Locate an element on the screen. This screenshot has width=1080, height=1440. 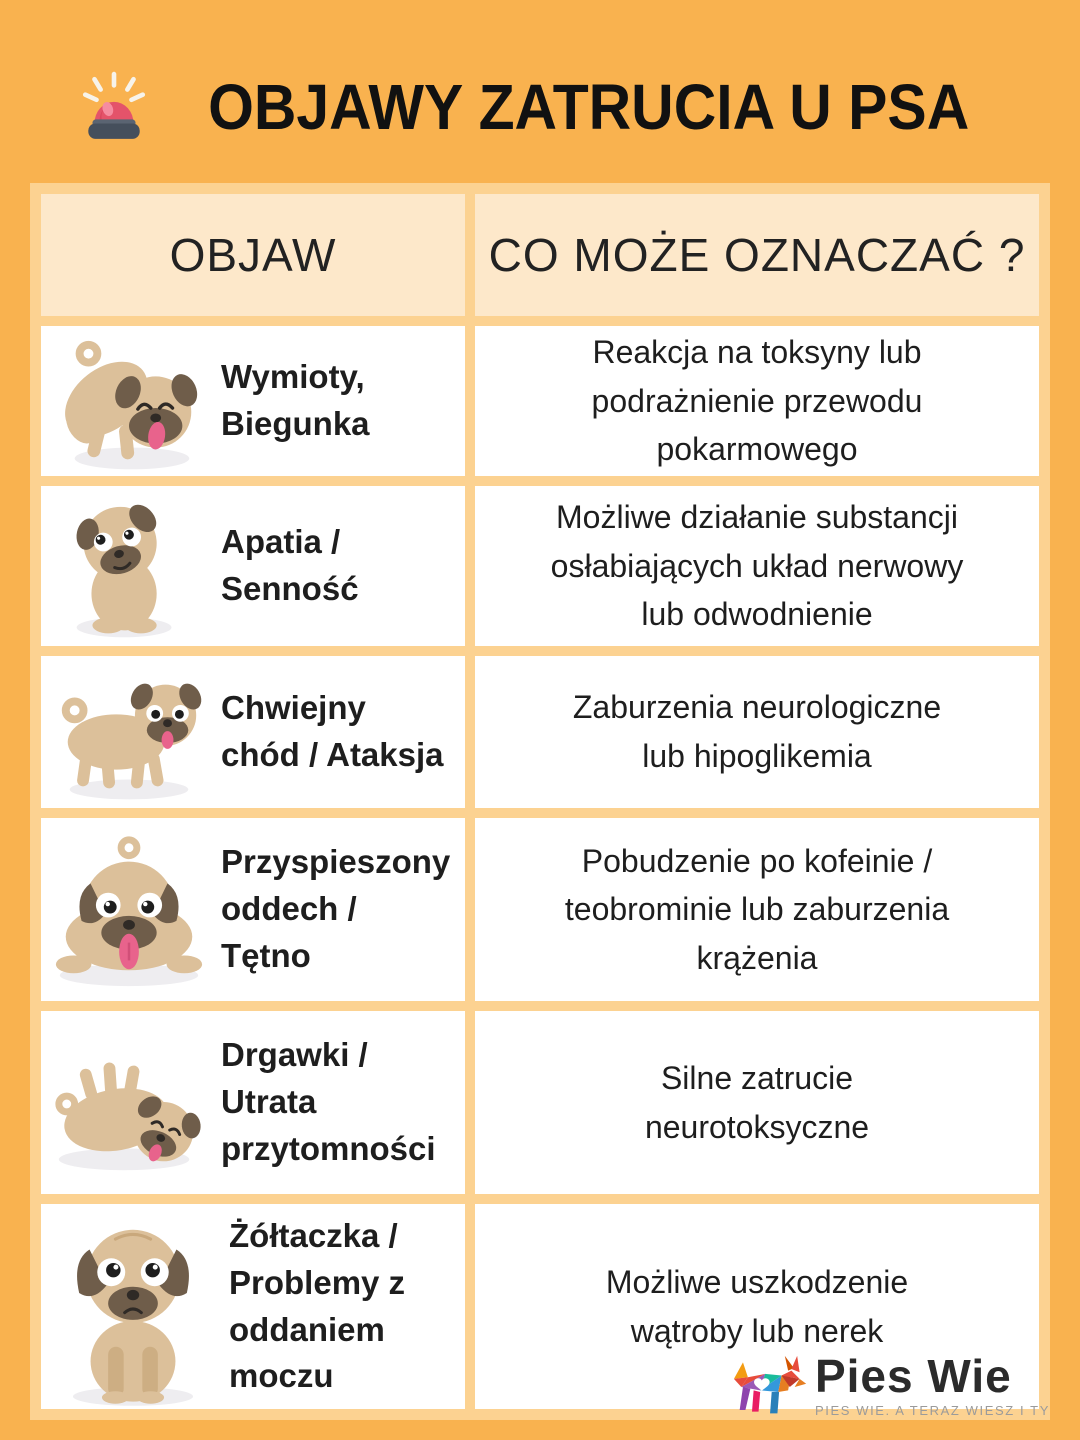
pug-sitting-sad-illustration is located at coordinates (133, 1317).